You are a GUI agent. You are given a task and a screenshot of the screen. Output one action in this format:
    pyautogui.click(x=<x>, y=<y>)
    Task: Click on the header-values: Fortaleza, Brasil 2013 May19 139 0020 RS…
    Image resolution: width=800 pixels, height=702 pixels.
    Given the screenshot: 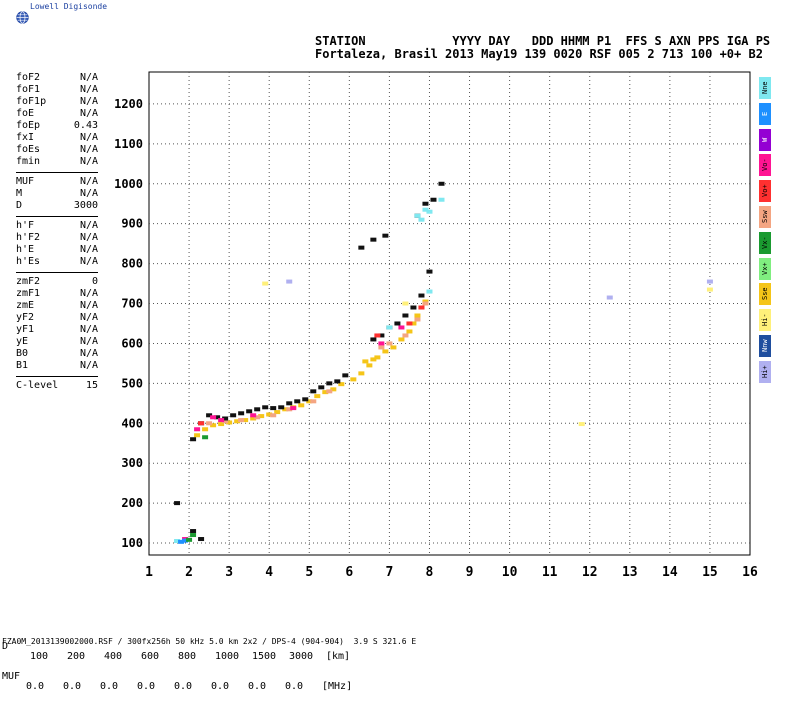 What is the action you would take?
    pyautogui.click(x=539, y=54)
    